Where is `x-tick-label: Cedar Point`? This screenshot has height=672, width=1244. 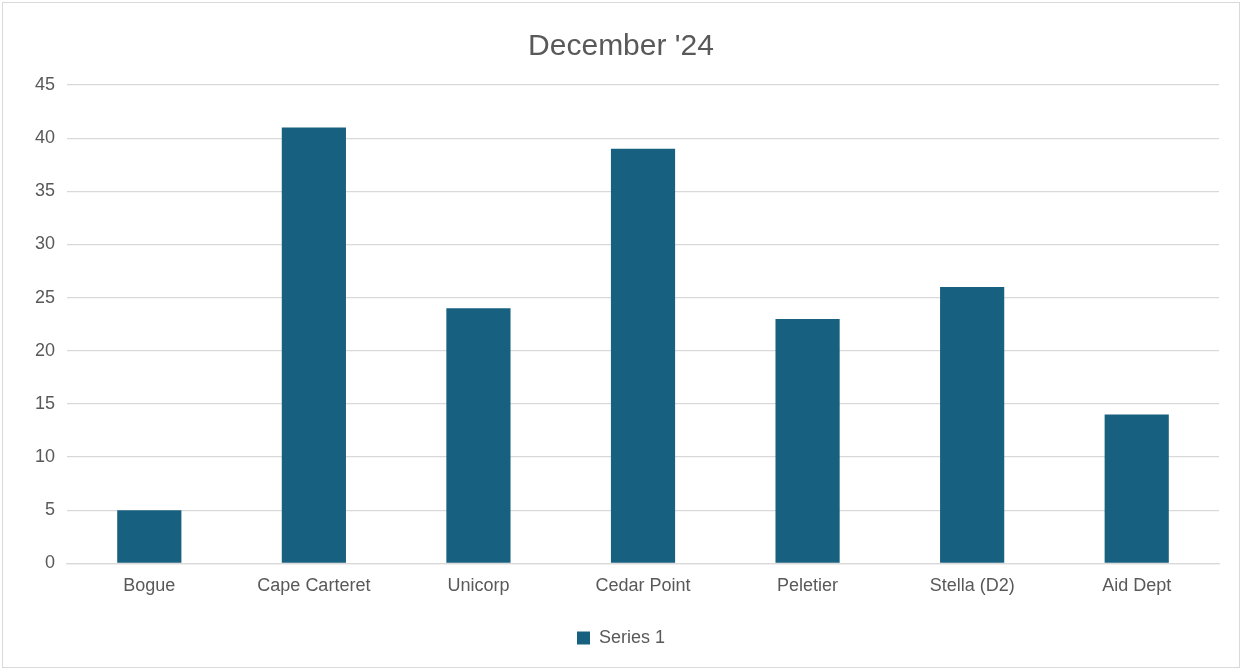 x-tick-label: Cedar Point is located at coordinates (643, 585).